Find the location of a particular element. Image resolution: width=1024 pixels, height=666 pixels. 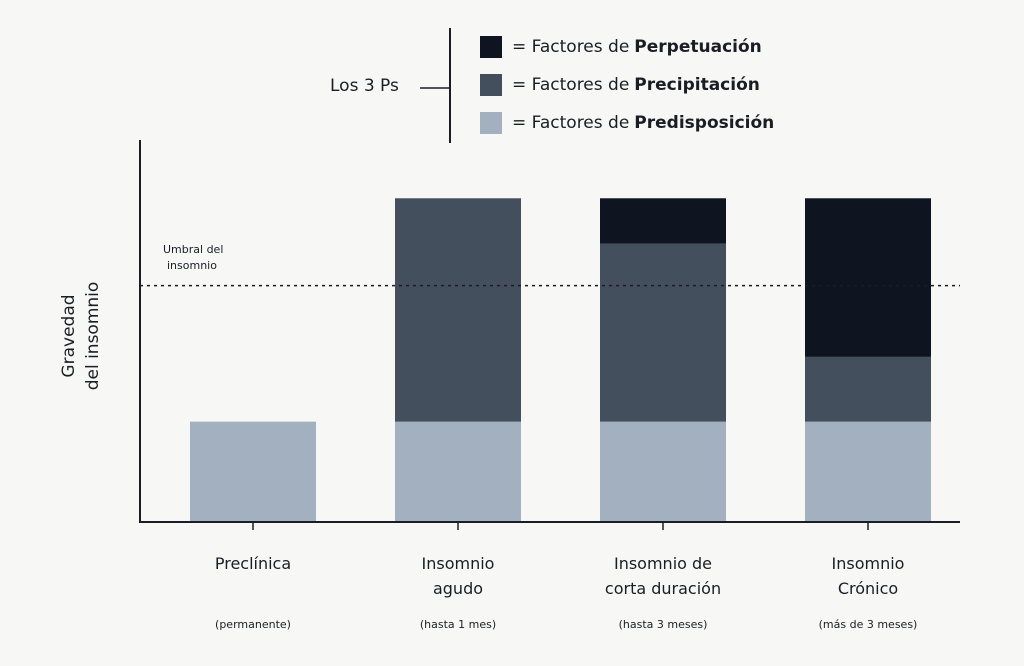

x-tick-label: Insomnio agudo is located at coordinates (458, 576).